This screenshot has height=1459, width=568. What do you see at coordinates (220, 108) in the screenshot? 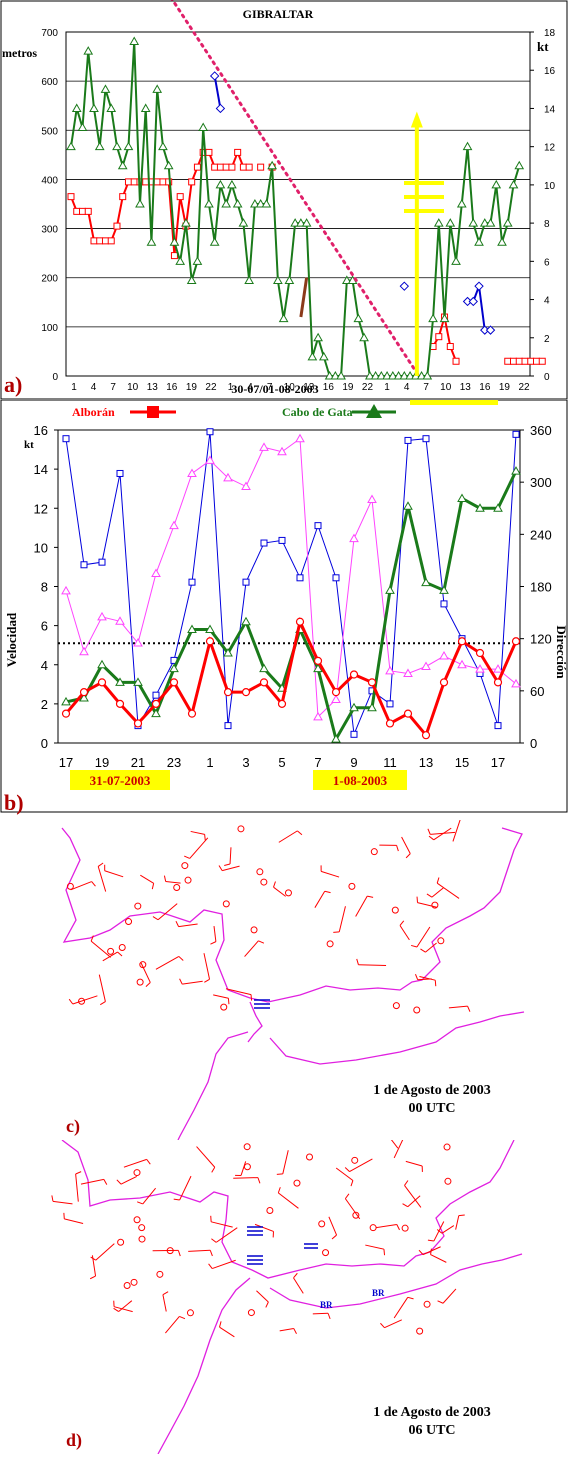
I see `series-a-4-point` at bounding box center [220, 108].